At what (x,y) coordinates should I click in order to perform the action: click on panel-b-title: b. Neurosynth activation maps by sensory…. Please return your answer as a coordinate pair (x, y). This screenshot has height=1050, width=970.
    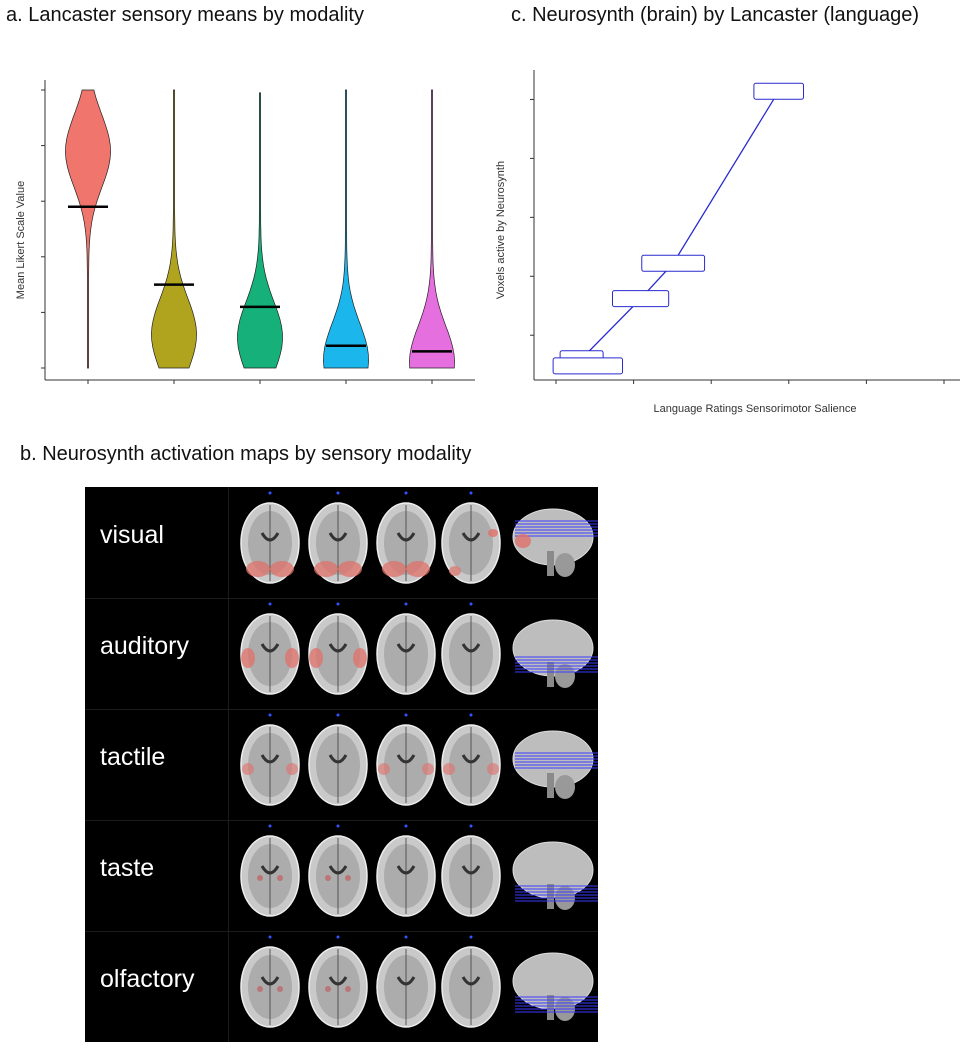
    Looking at the image, I should click on (246, 454).